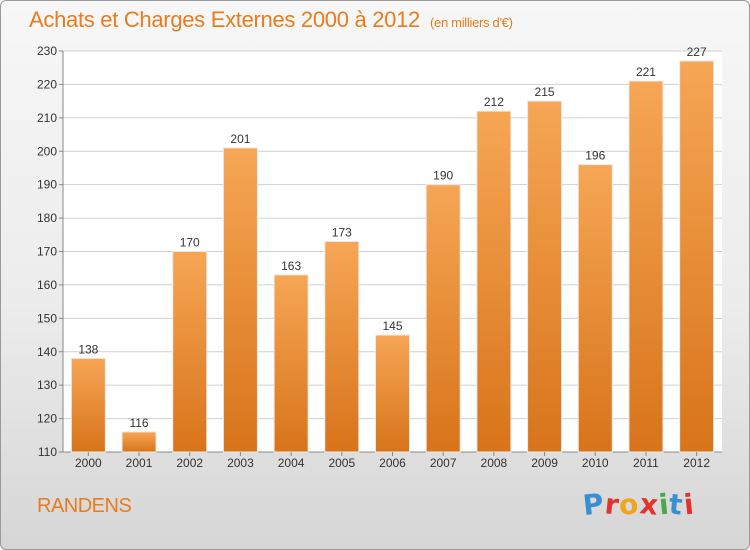 The height and width of the screenshot is (550, 750). Describe the element at coordinates (47, 285) in the screenshot. I see `y-tick-label: 160` at that location.